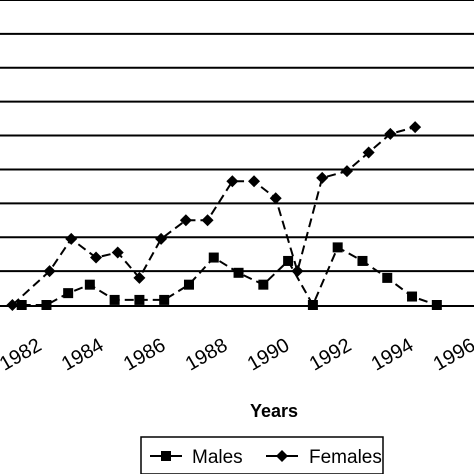 The height and width of the screenshot is (474, 474). I want to click on legend-item-males: Males, so click(196, 457).